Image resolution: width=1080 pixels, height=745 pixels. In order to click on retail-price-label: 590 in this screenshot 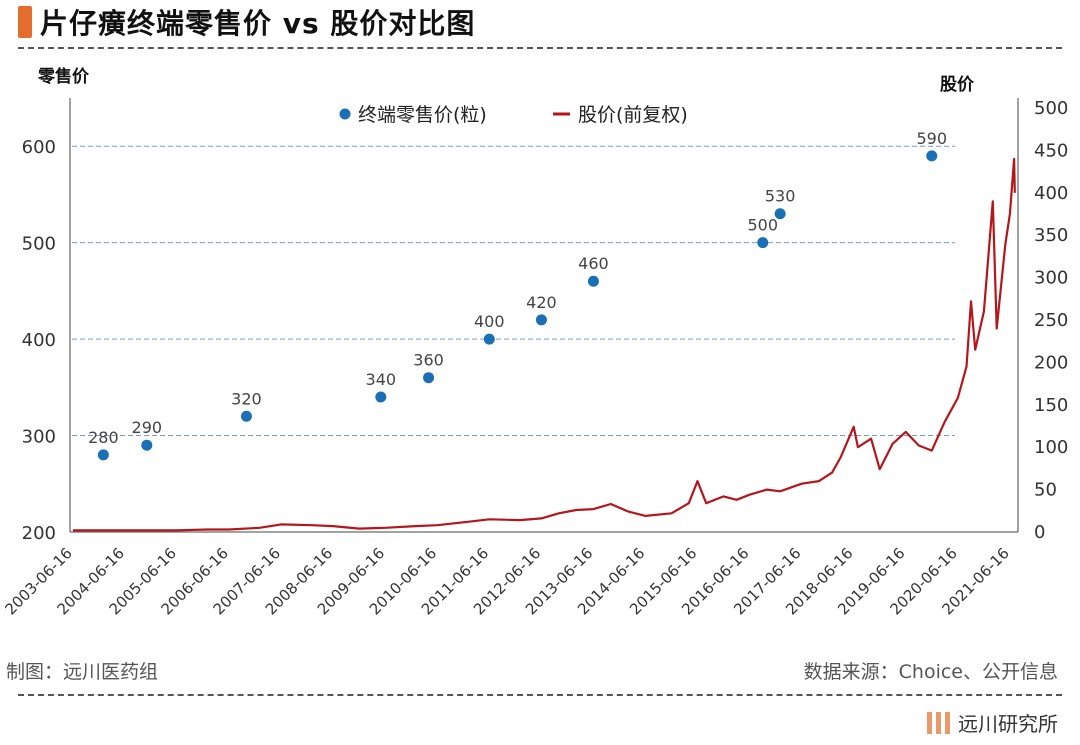, I will do `click(931, 138)`.